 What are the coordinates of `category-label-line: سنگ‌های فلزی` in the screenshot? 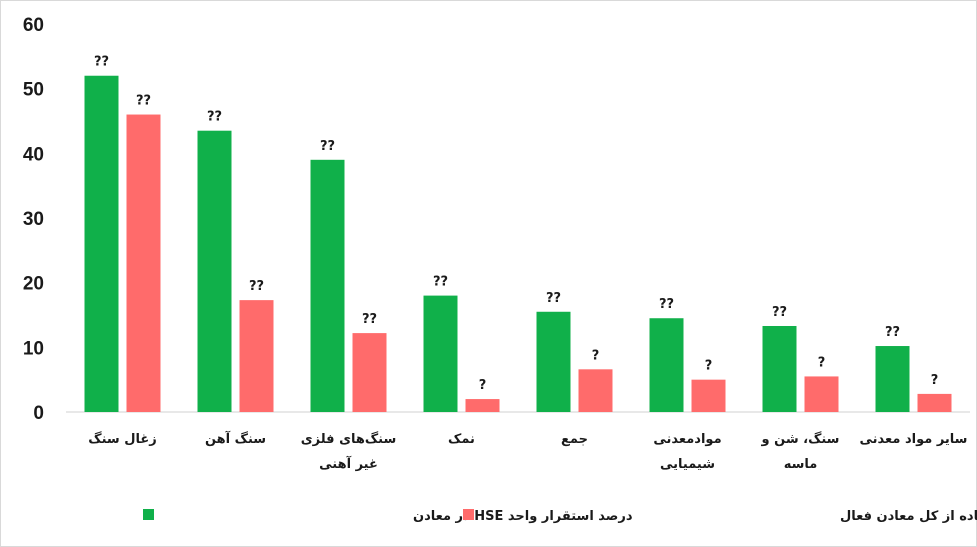 It's located at (349, 439).